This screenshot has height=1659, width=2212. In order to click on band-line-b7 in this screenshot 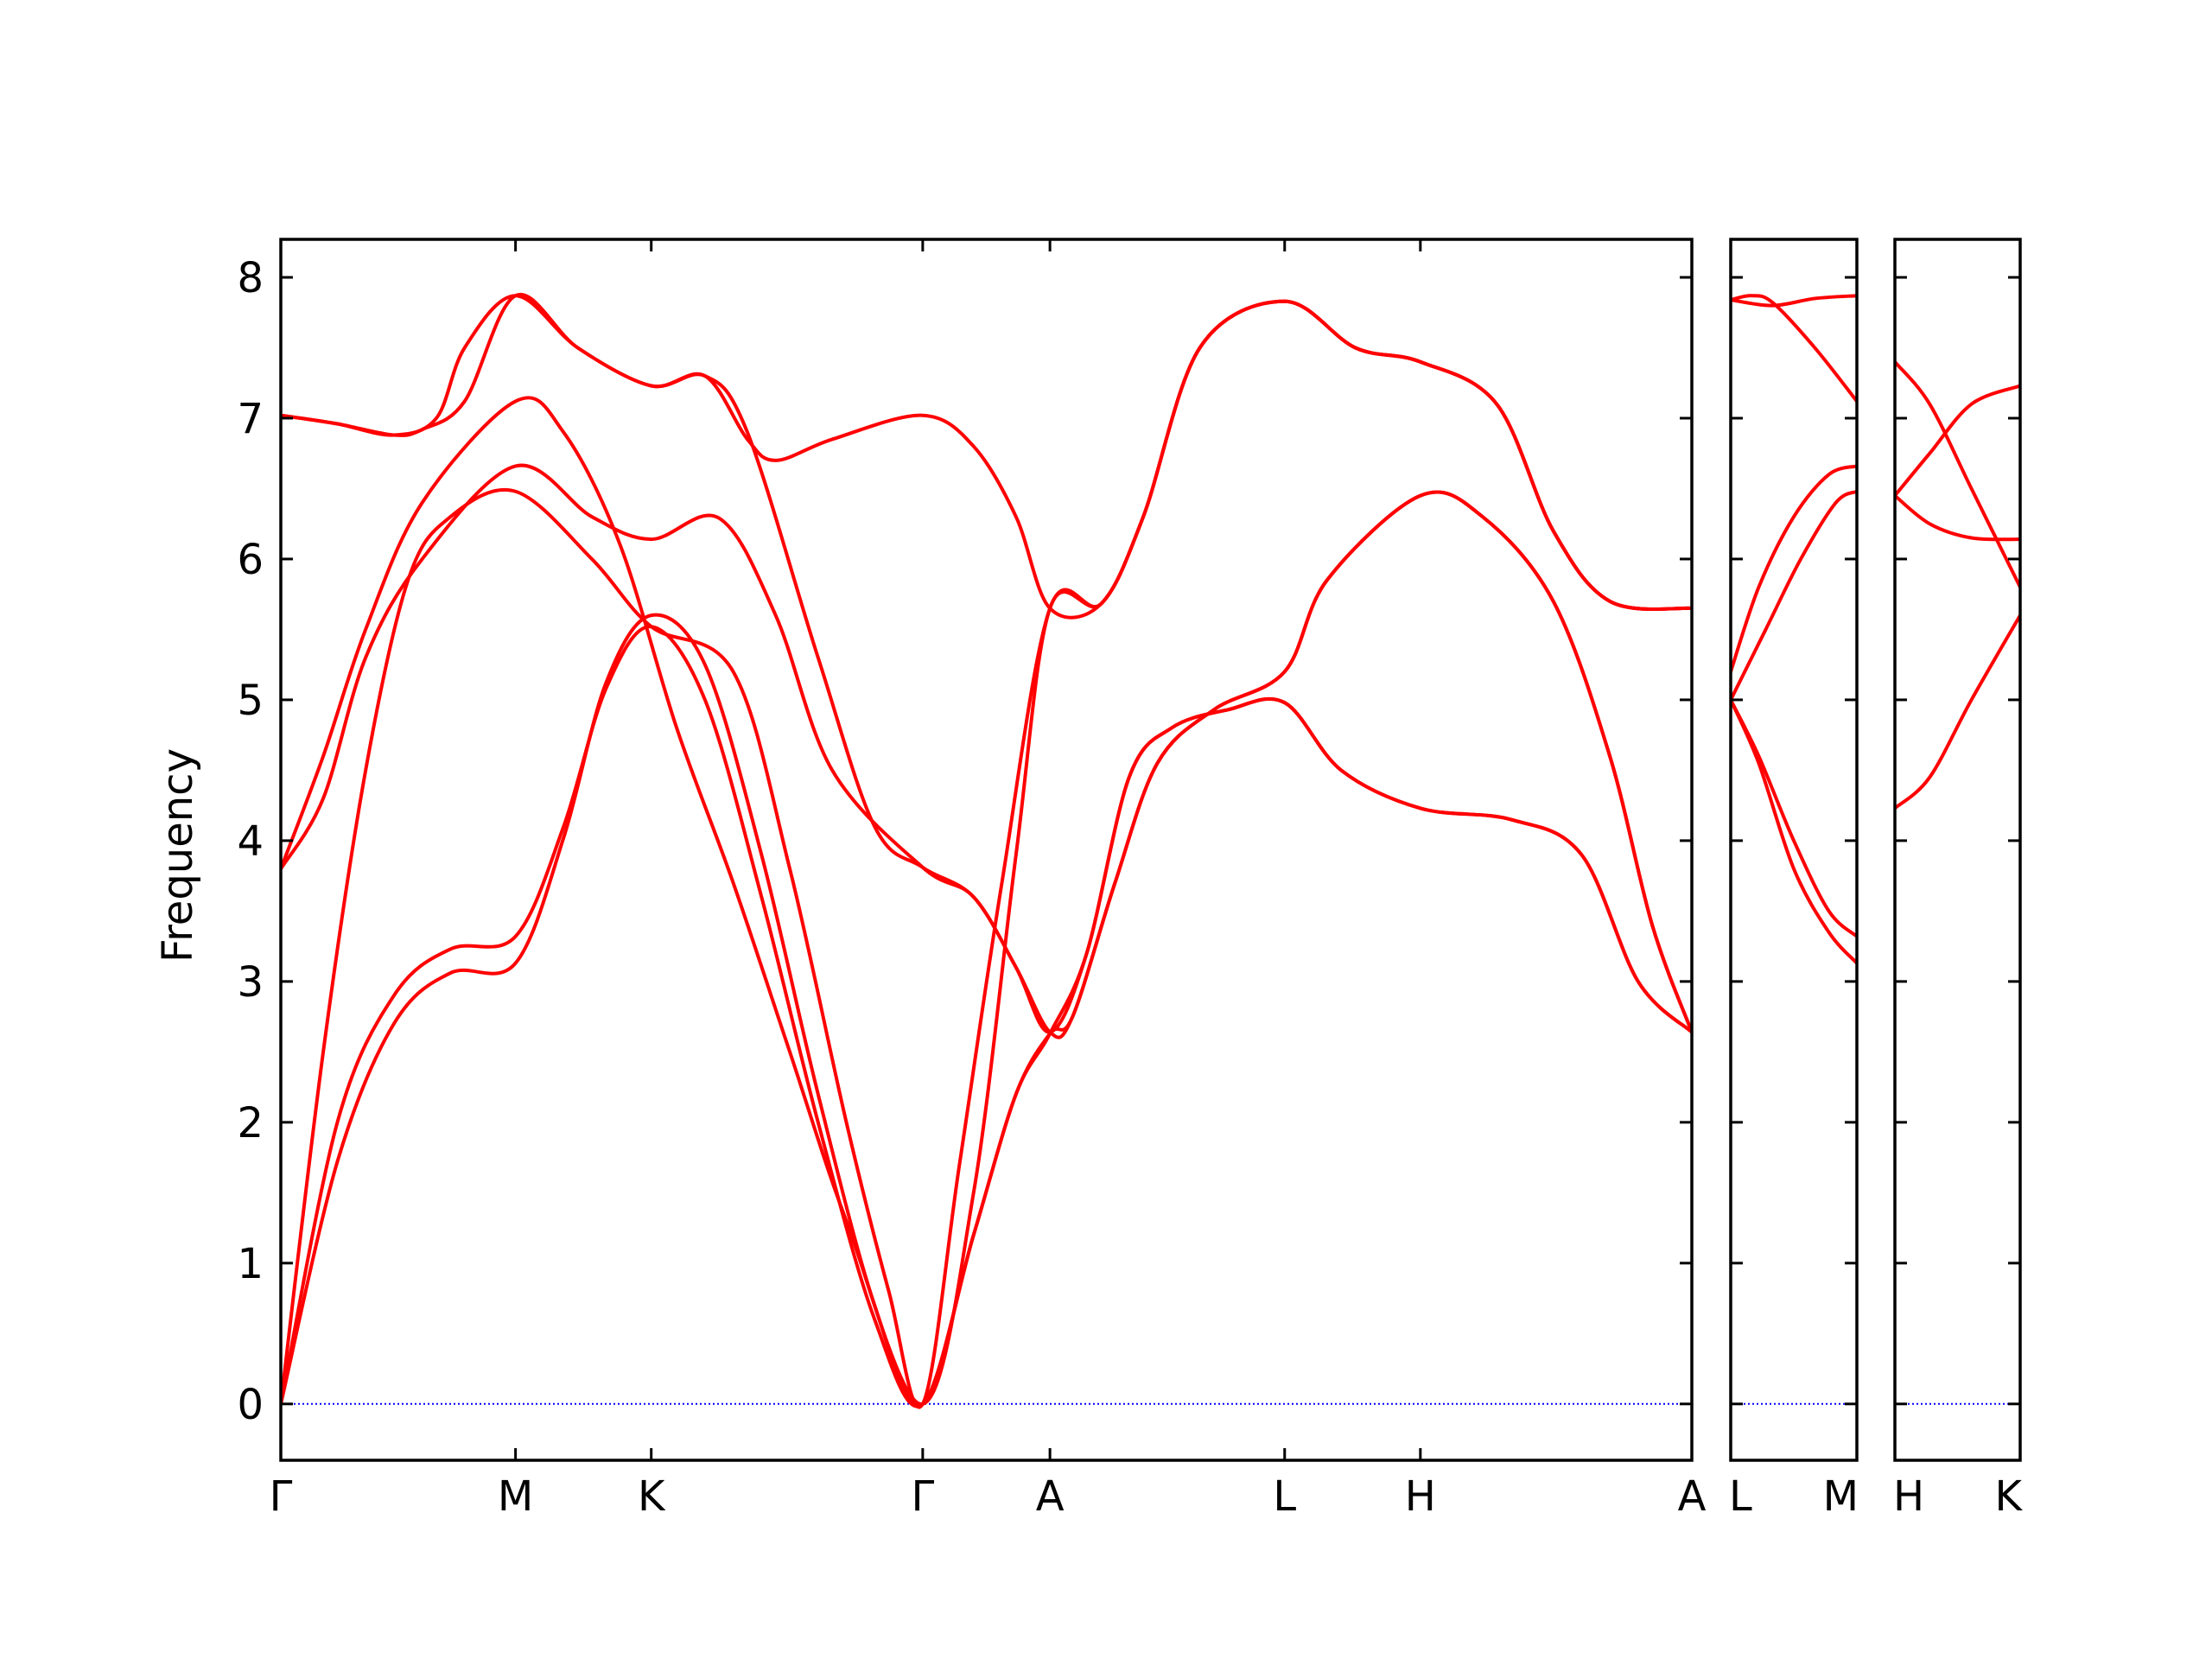, I will do `click(986, 456)`.